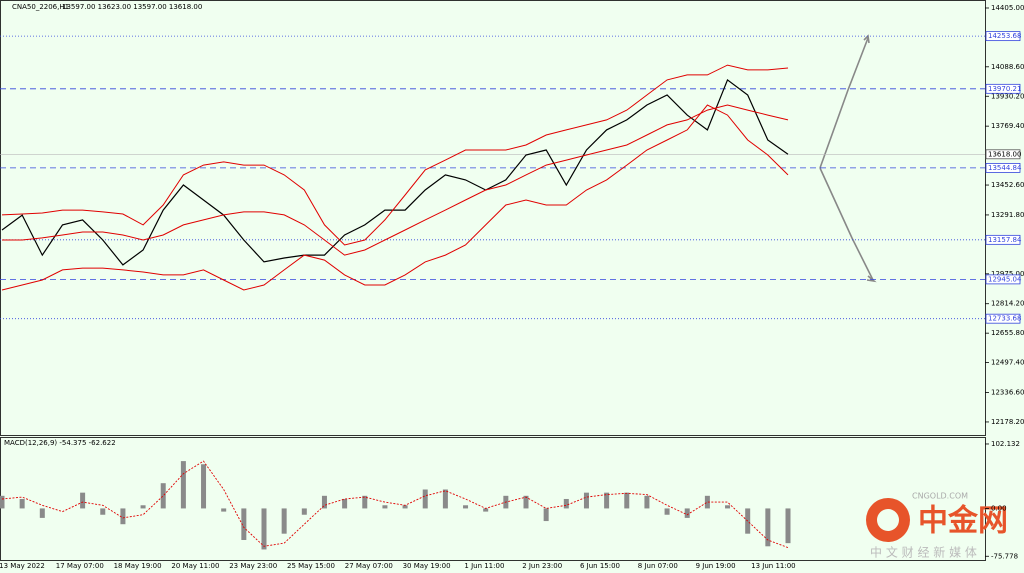  Describe the element at coordinates (60, 443) in the screenshot. I see `macd-title: MACD(12,26,9) -54.375 -62.622` at that location.